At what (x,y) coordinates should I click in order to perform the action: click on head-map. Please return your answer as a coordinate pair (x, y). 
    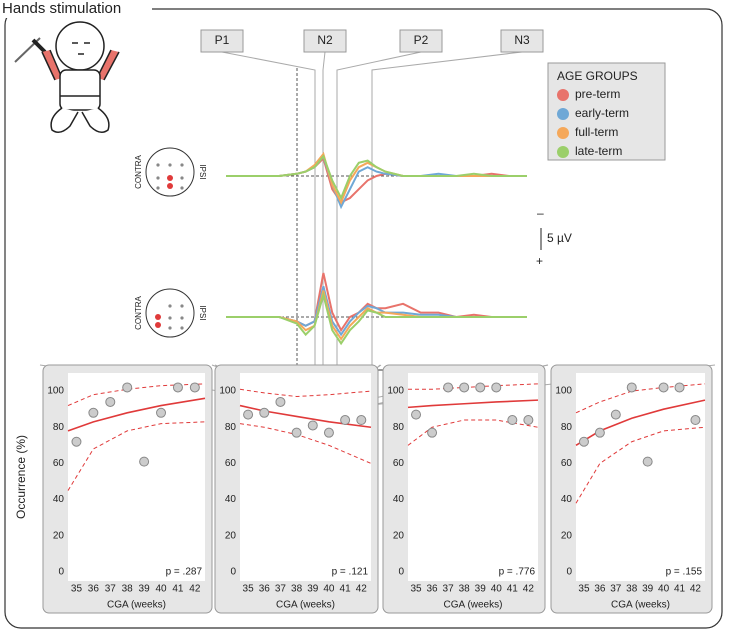
    Looking at the image, I should click on (170, 242).